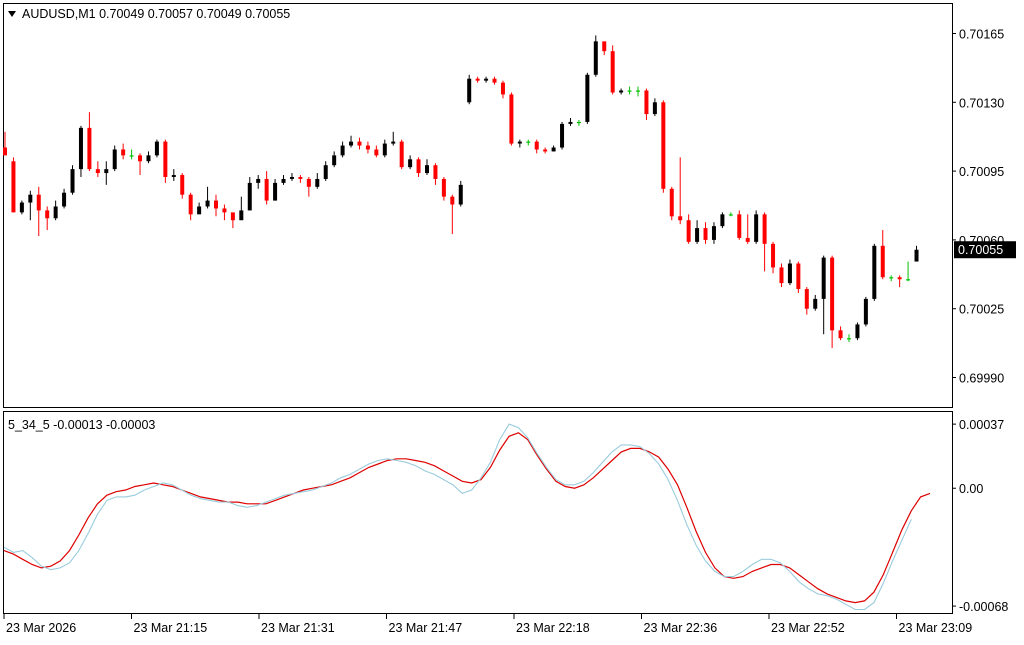 The image size is (1024, 645). Describe the element at coordinates (983, 607) in the screenshot. I see `y-tick-label: -0.00068` at that location.